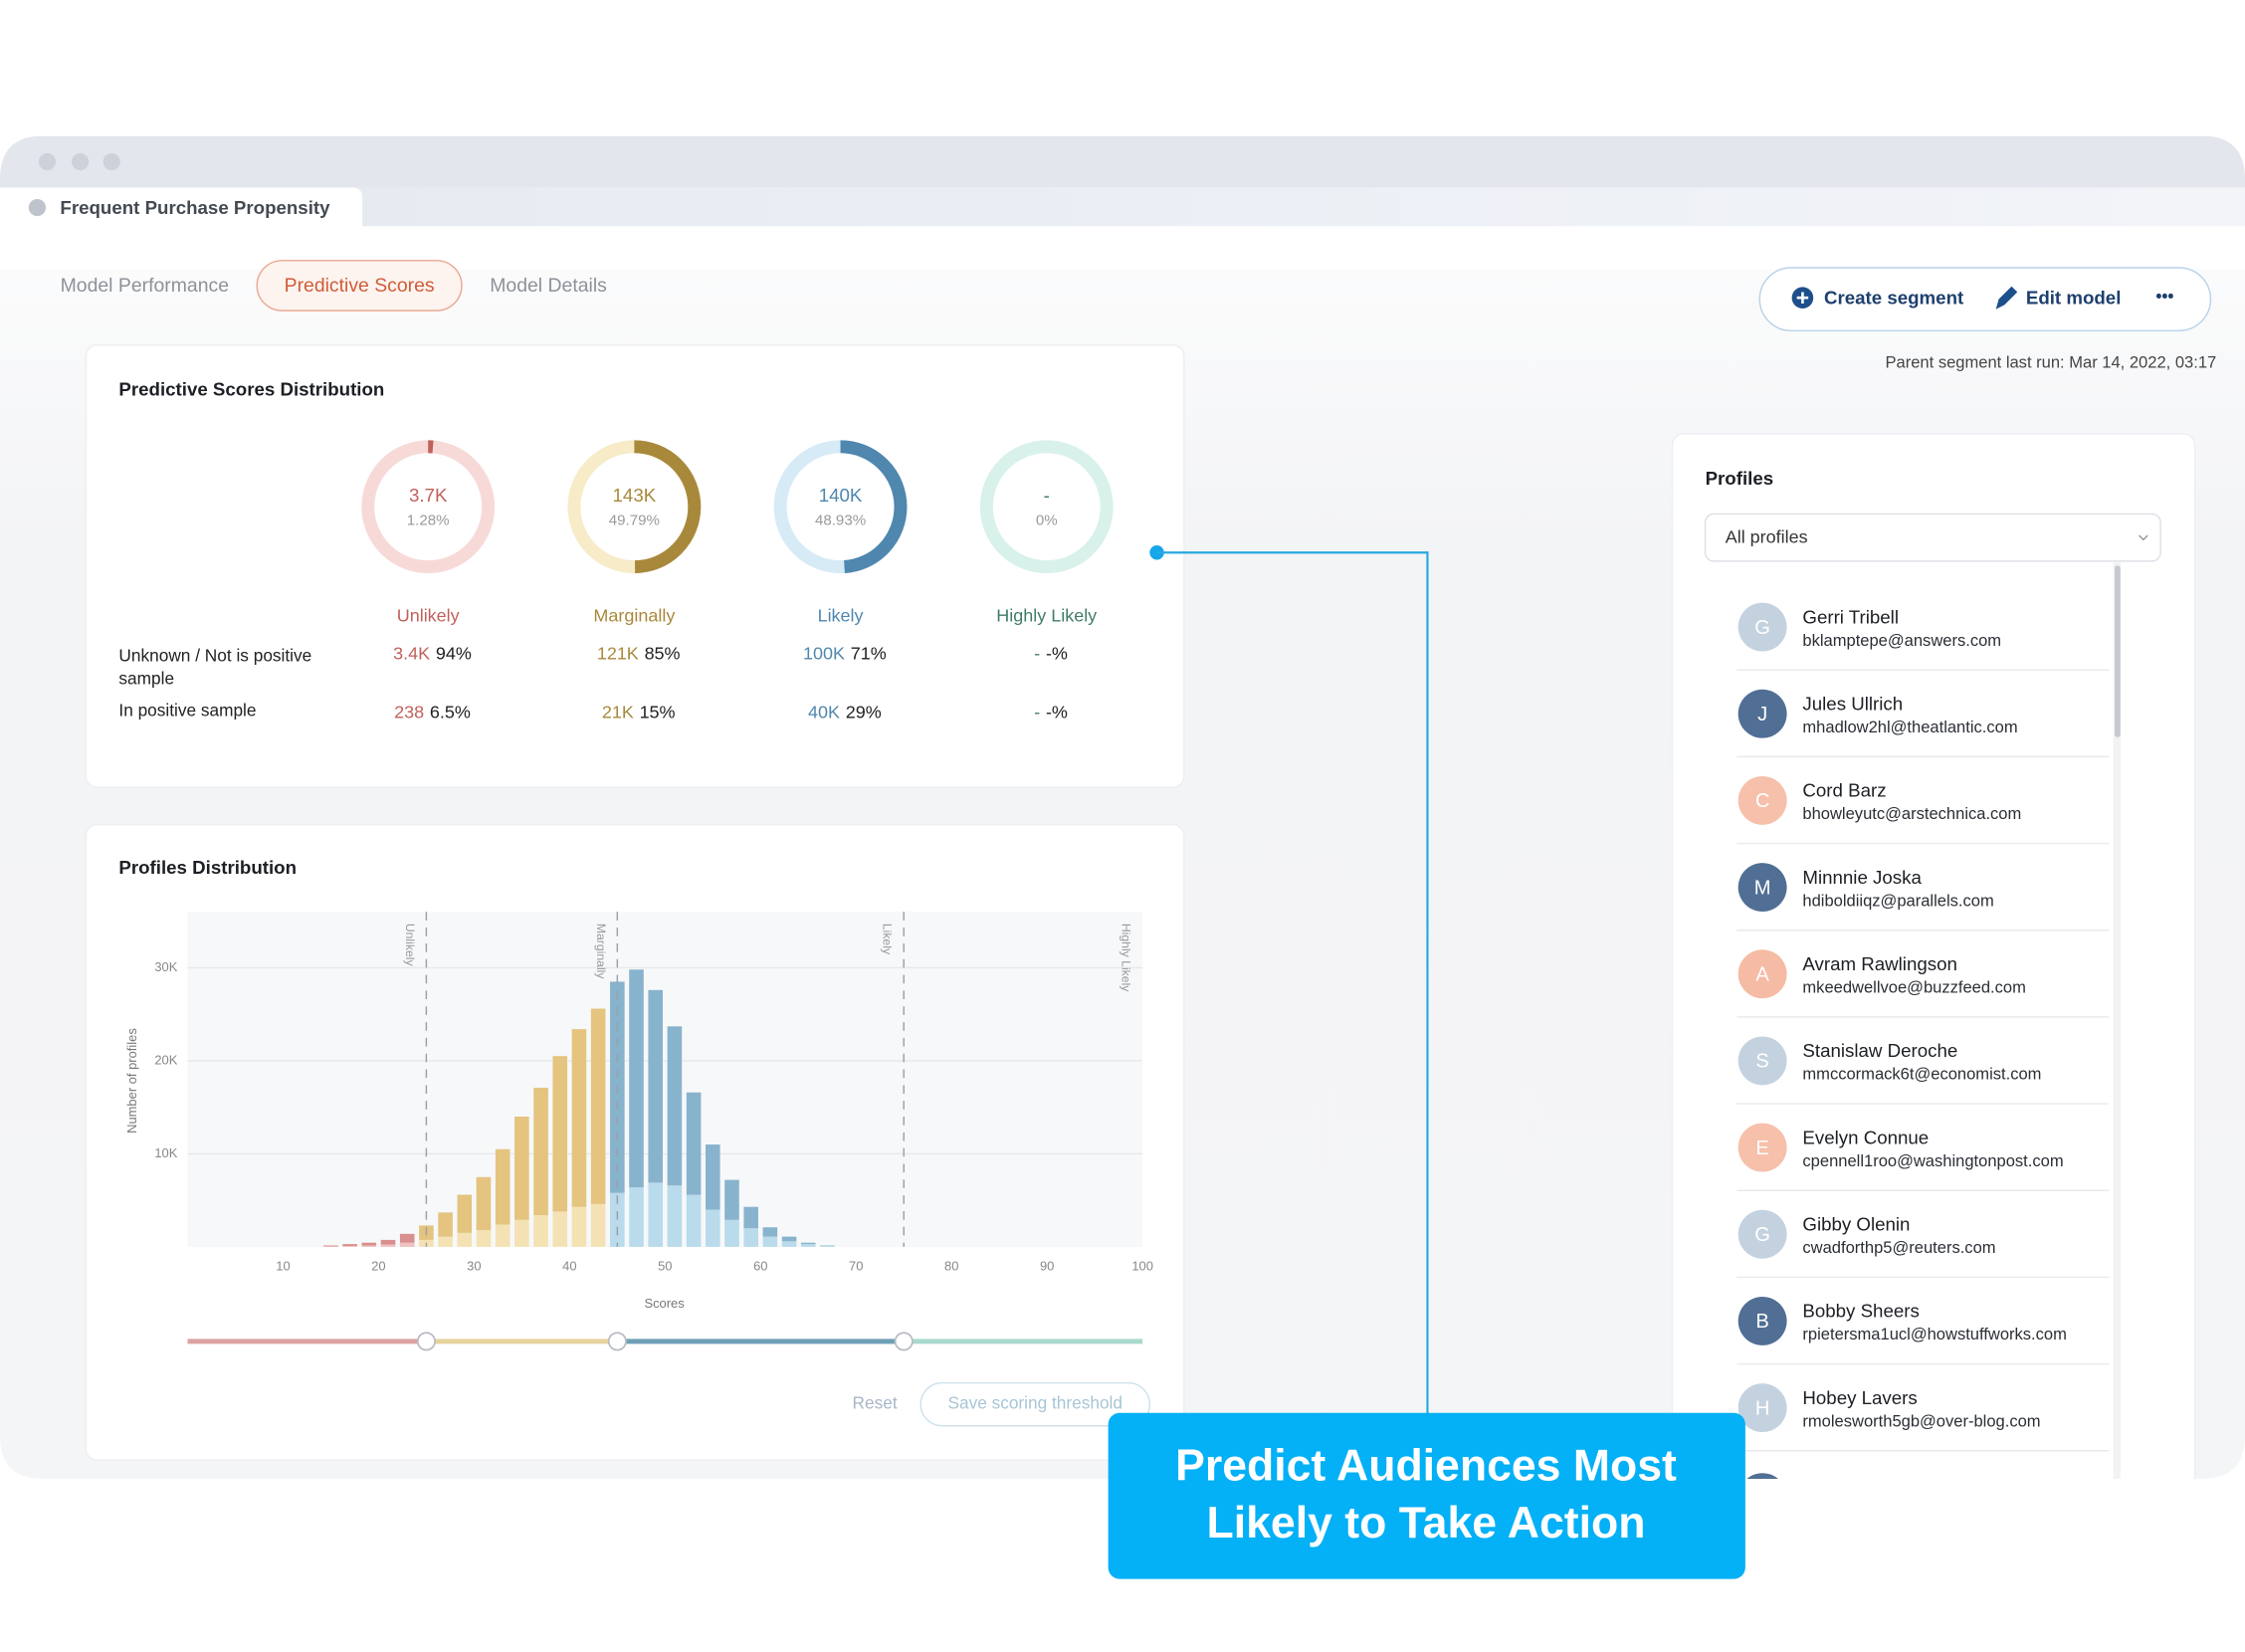  What do you see at coordinates (2074, 298) in the screenshot?
I see `edit-model: Edit model` at bounding box center [2074, 298].